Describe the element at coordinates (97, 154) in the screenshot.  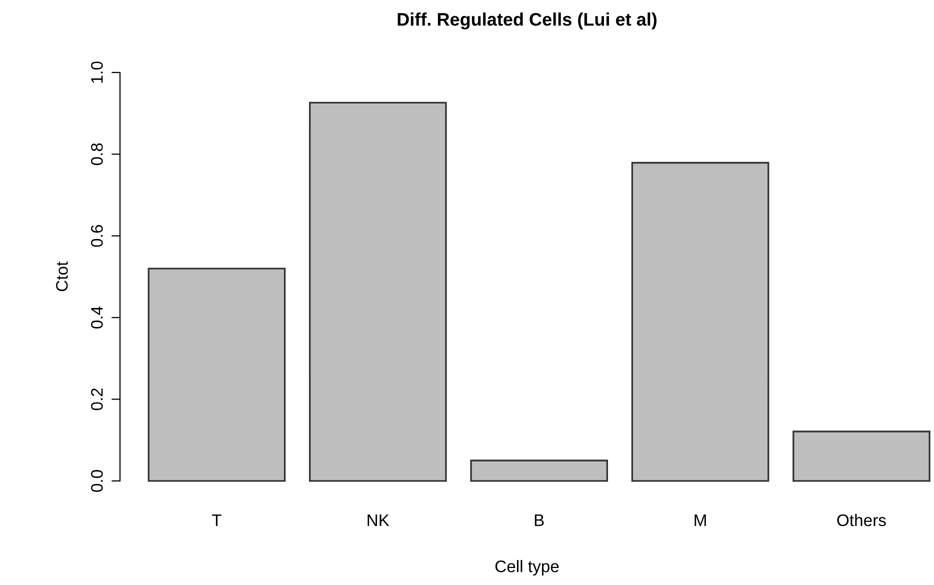
I see `y-tick-label: 0.8` at that location.